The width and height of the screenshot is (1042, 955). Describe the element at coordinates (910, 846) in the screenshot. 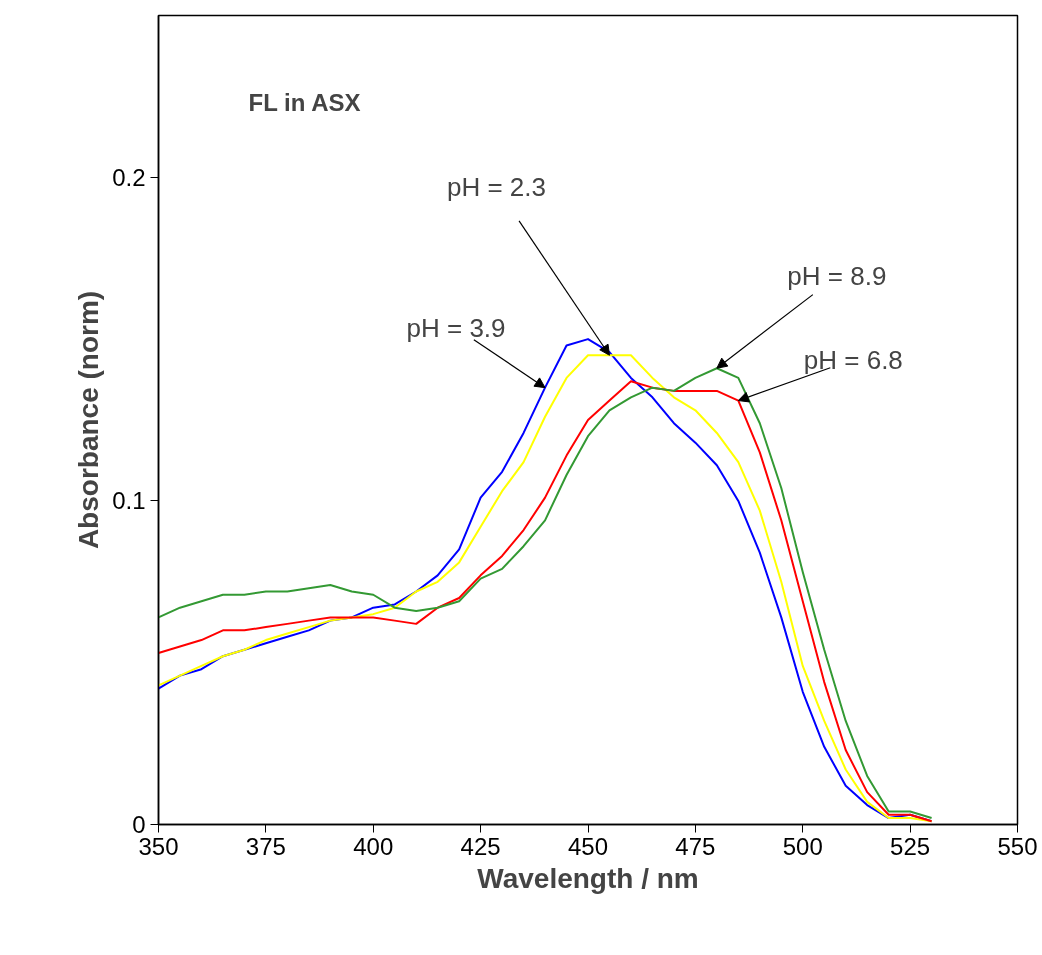

I see `x-tick-label: 525` at that location.